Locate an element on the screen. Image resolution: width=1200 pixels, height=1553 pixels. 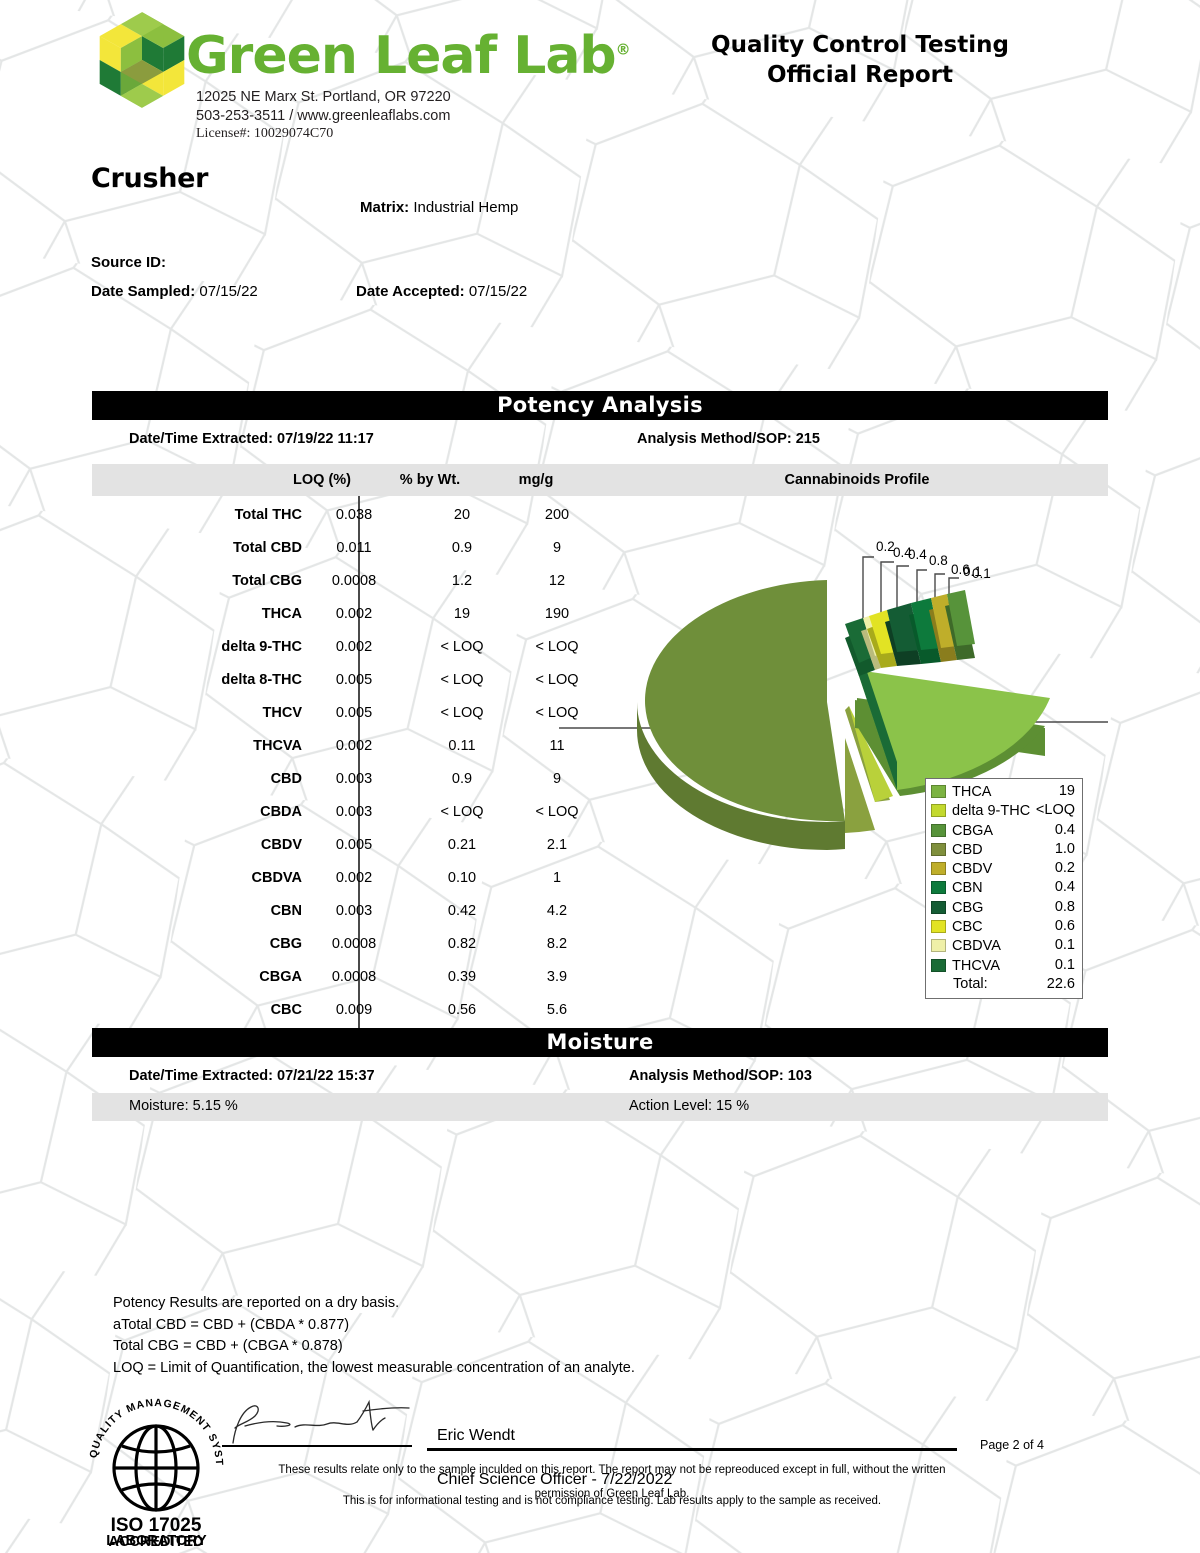
analyte-pct: 0.39 is located at coordinates (462, 977).